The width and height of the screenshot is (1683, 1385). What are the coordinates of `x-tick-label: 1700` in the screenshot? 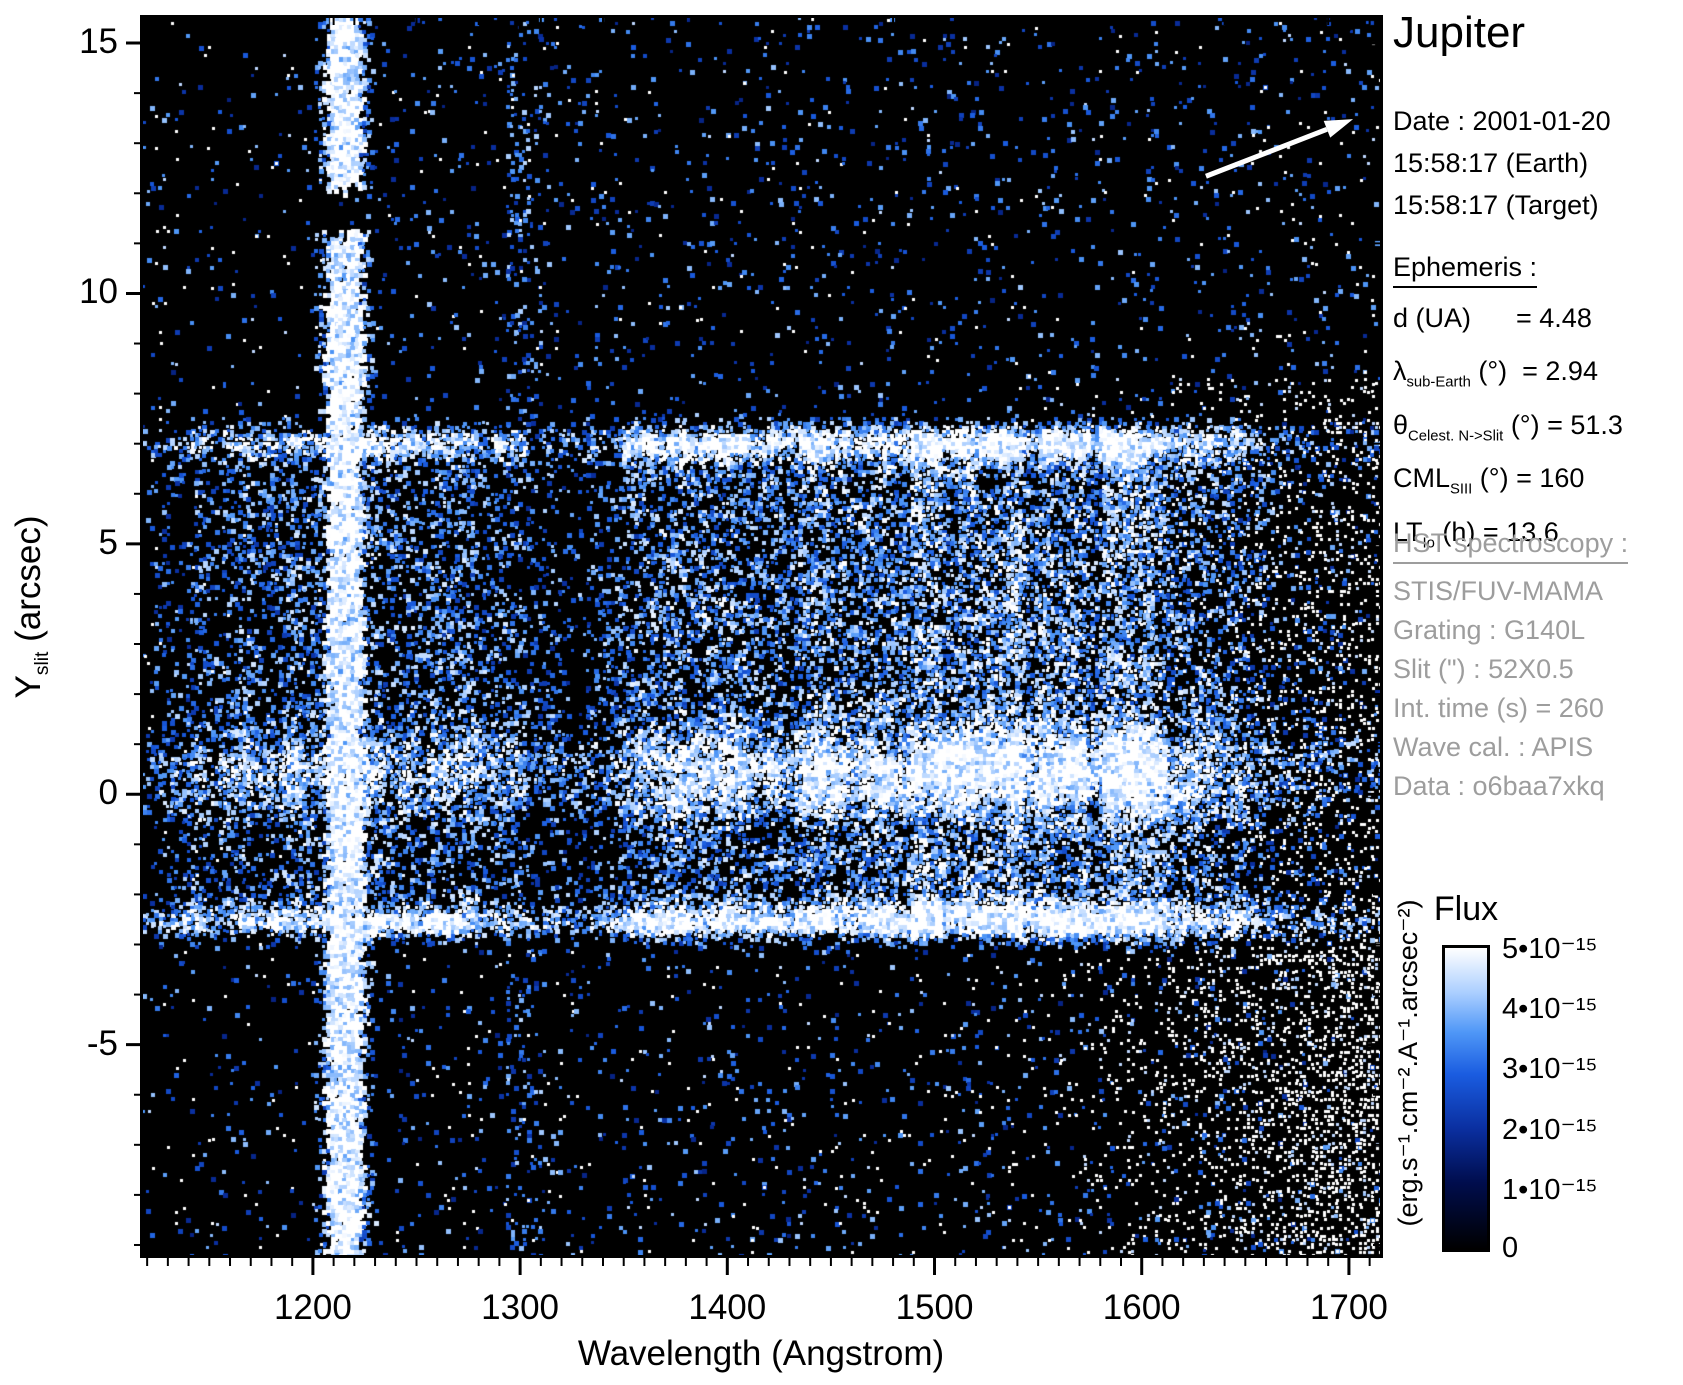 It's located at (1348, 1307).